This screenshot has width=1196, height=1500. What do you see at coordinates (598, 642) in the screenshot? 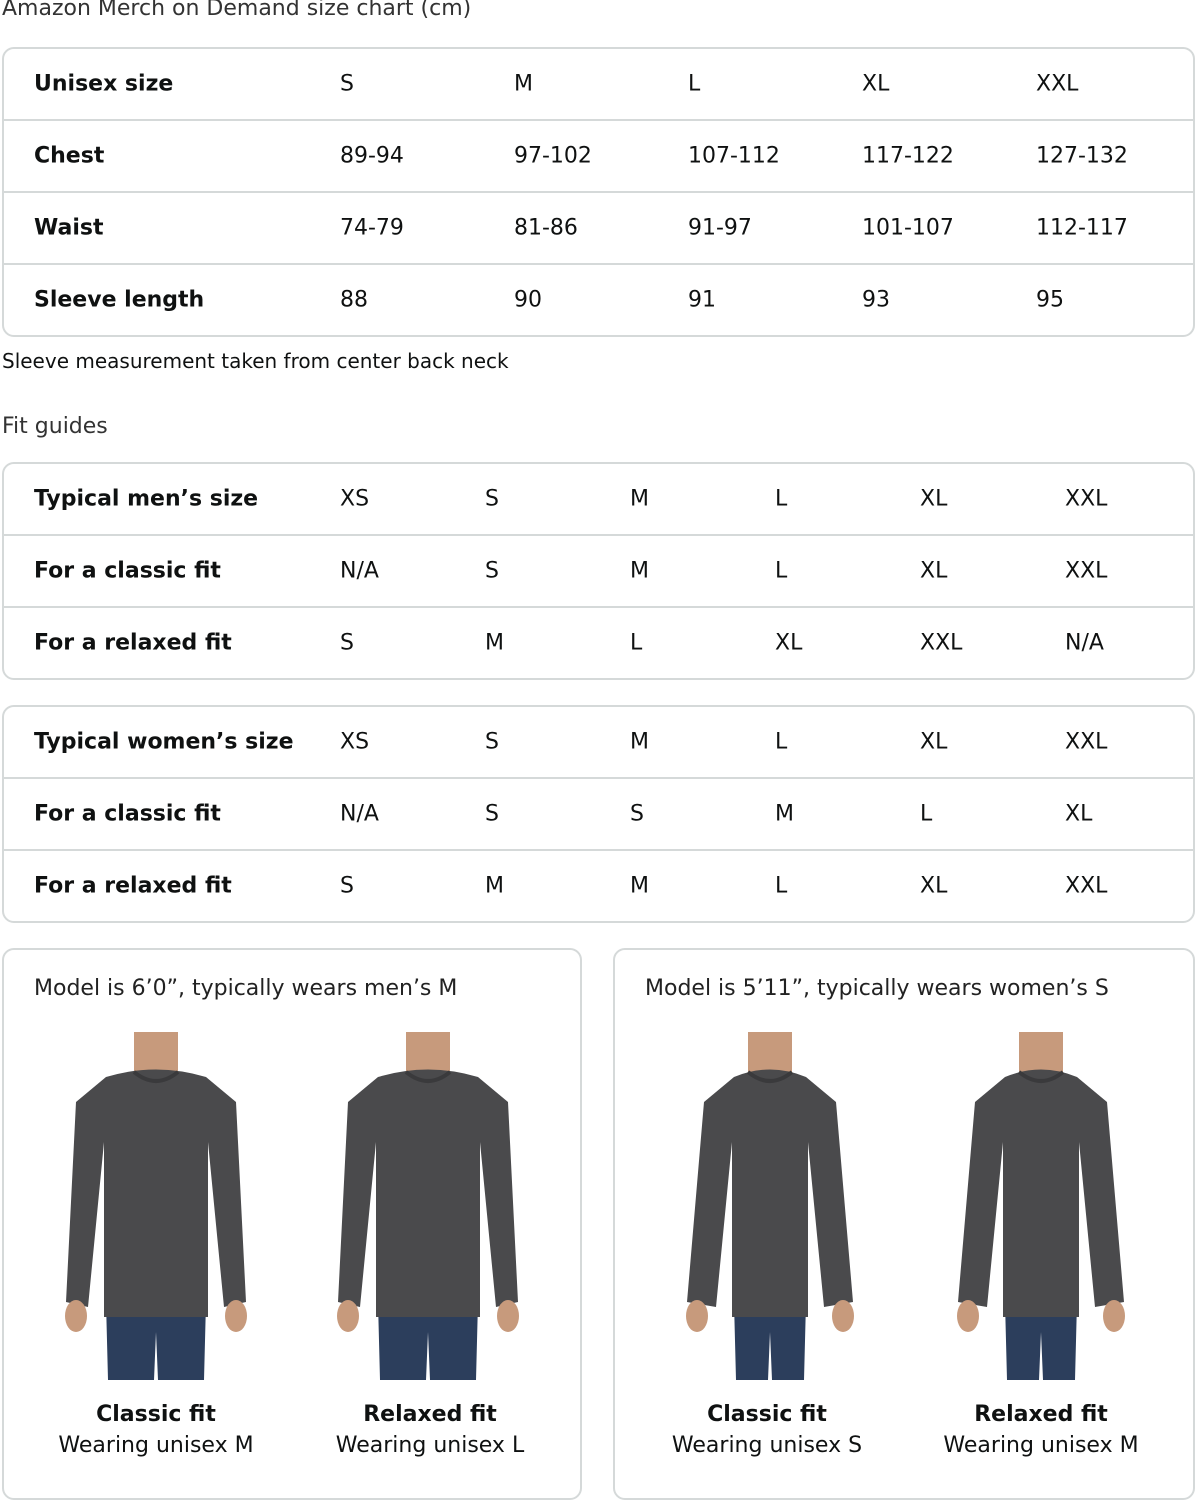
I see `table-row: For a relaxed fit S M L XL XXL N/A` at bounding box center [598, 642].